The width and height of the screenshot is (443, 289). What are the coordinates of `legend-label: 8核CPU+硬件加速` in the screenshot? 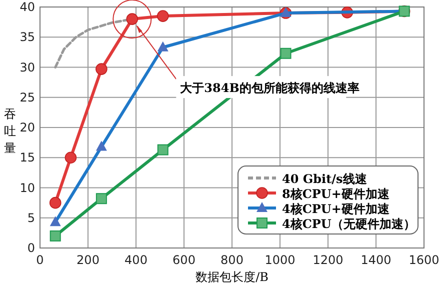 It's located at (336, 194).